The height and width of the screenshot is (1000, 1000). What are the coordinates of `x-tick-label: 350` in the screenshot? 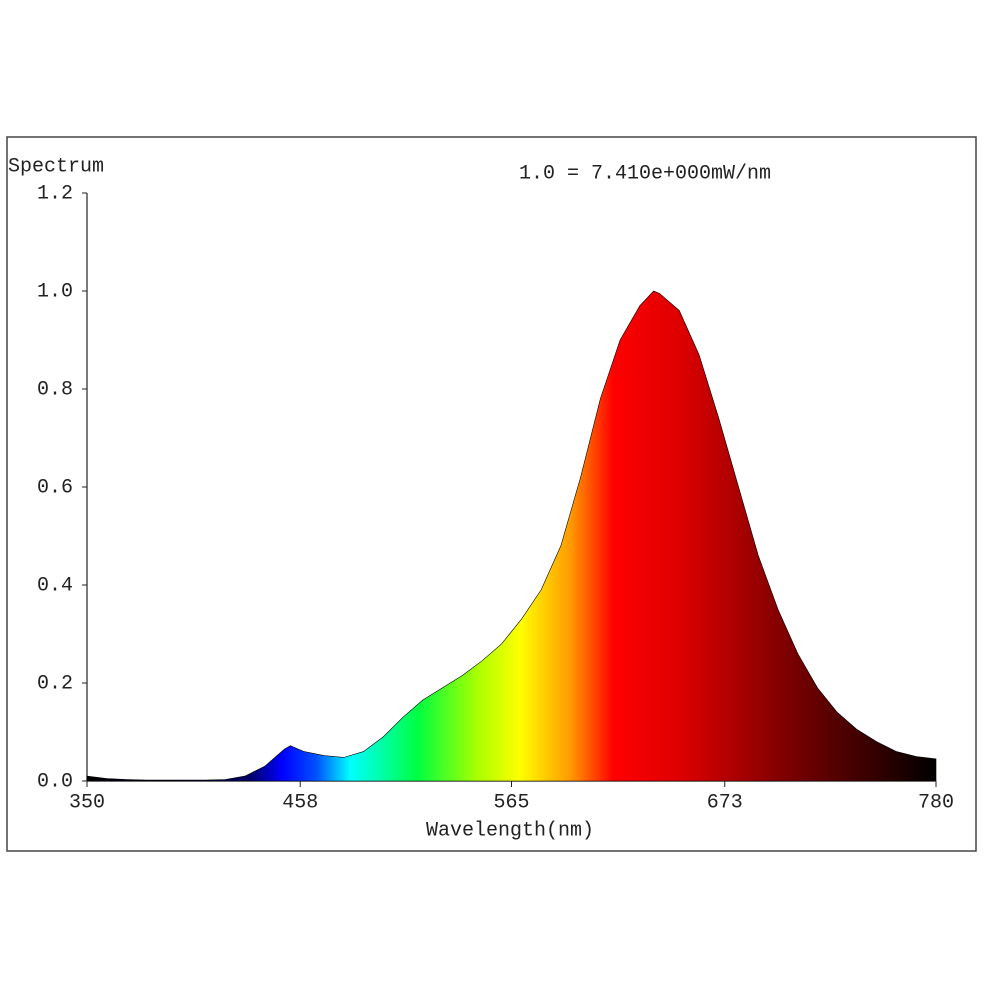 It's located at (87, 802).